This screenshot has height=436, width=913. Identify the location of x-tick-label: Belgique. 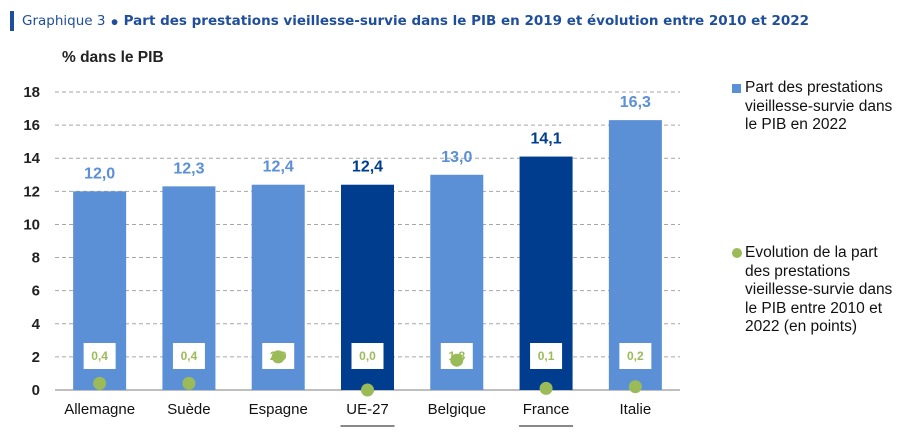
(457, 409).